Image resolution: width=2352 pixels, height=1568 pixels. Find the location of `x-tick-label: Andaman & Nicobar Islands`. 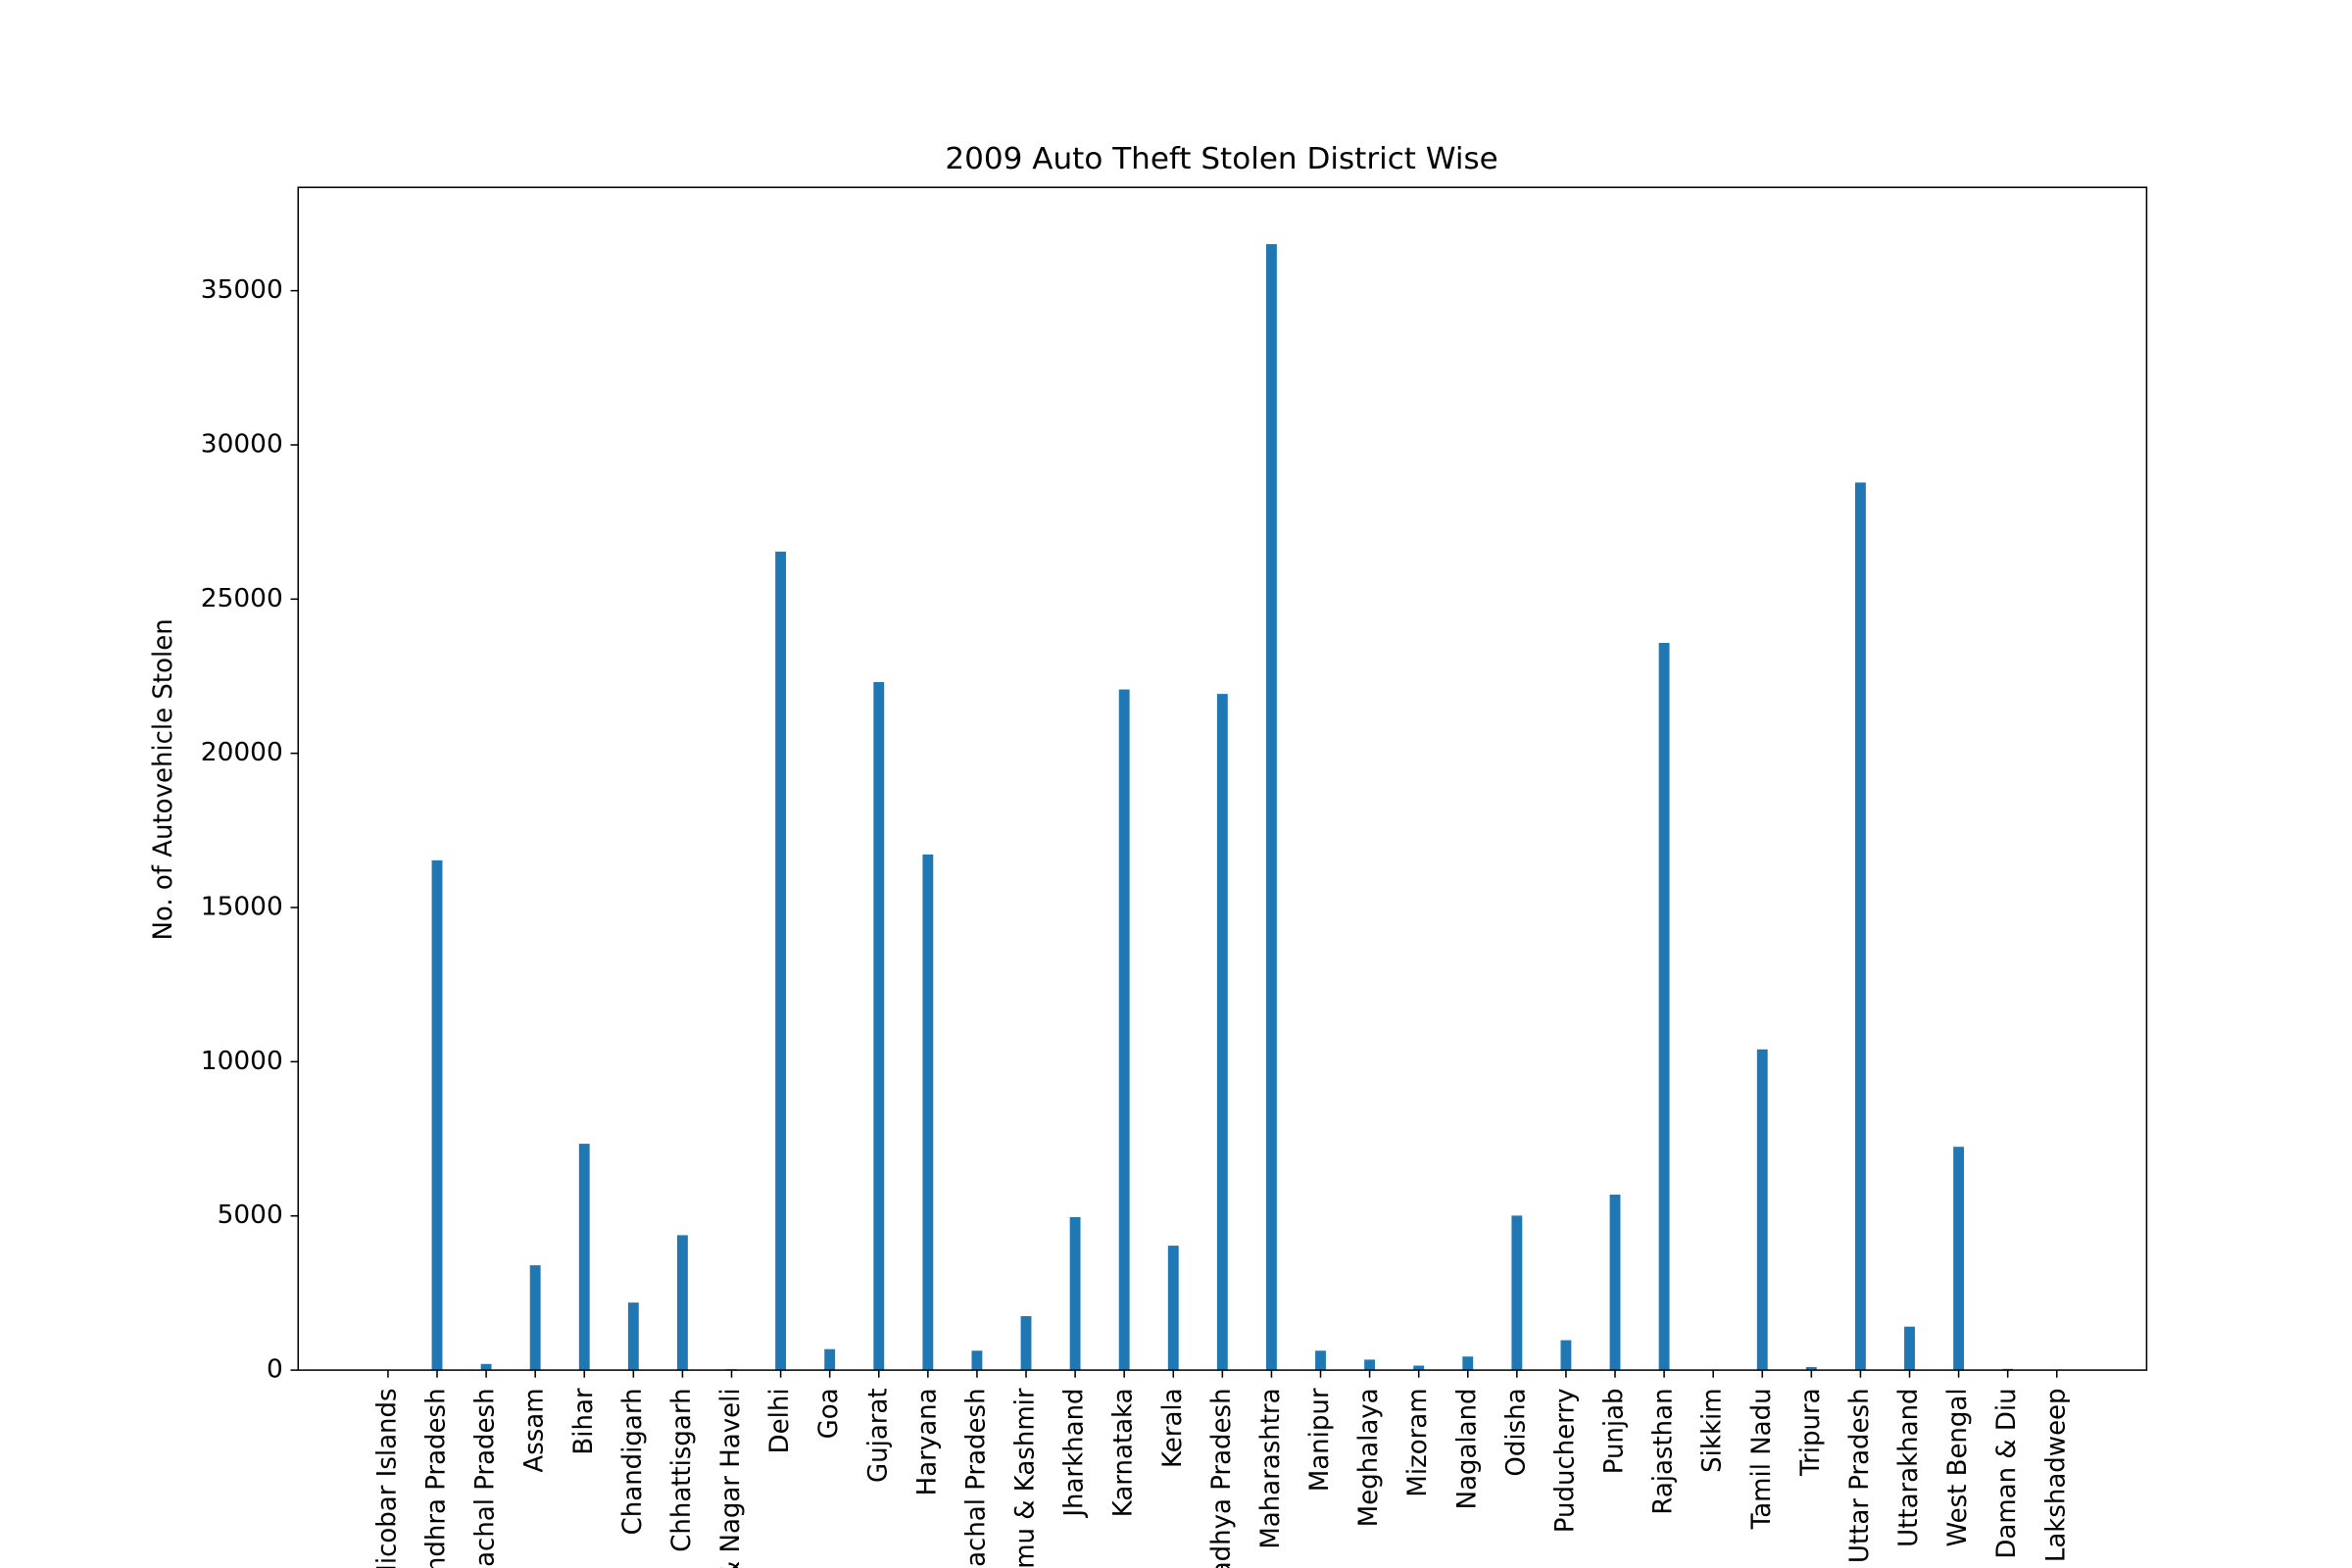

x-tick-label: Andaman & Nicobar Islands is located at coordinates (387, 1478).